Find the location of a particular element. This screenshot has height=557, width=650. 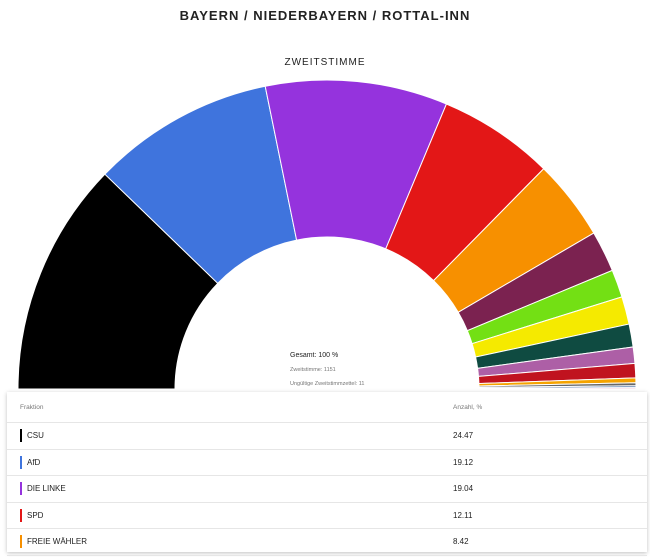

table-row: CSU 24.47 is located at coordinates (327, 436).